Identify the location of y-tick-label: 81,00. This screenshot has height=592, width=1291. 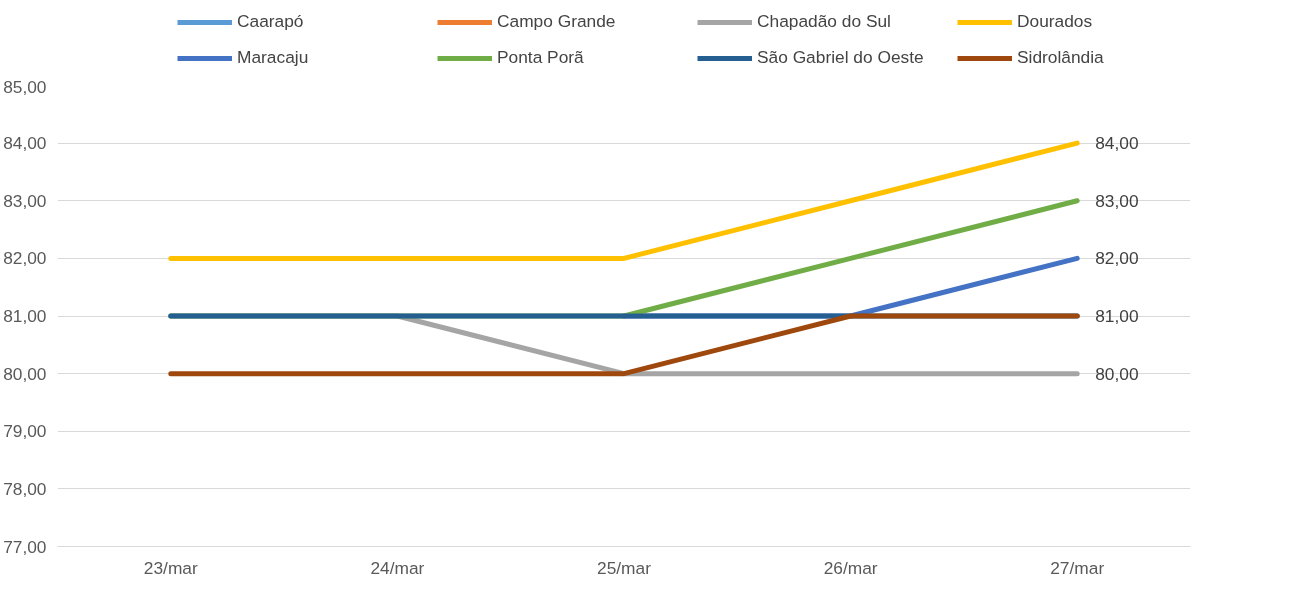
(25, 316).